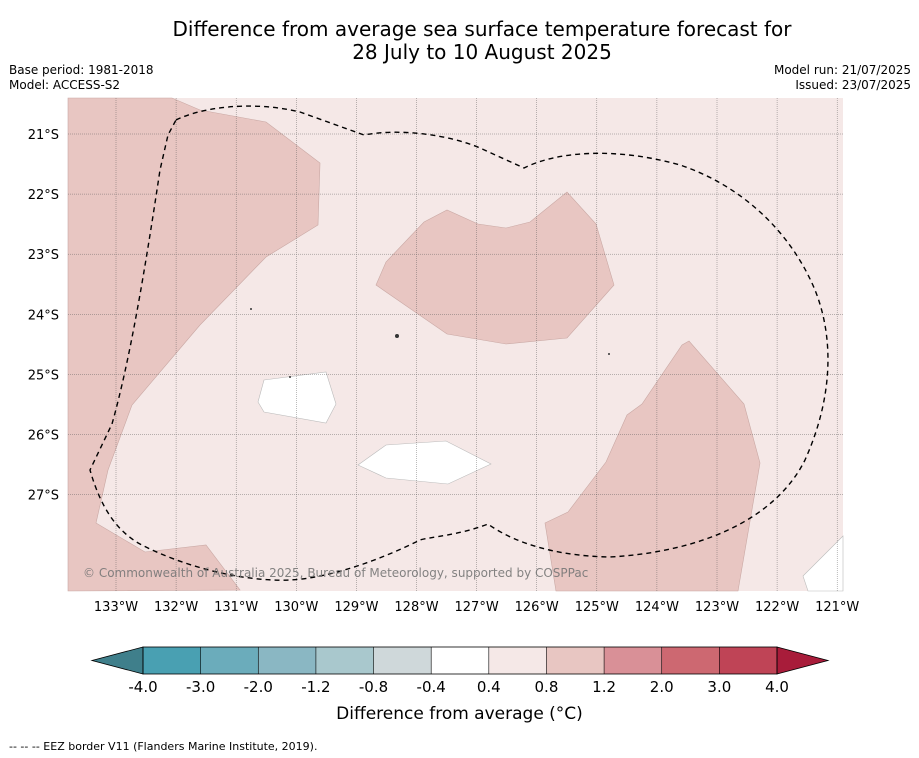 This screenshot has width=919, height=758. Describe the element at coordinates (662, 687) in the screenshot. I see `colorbar-tick-label: 2.0` at that location.